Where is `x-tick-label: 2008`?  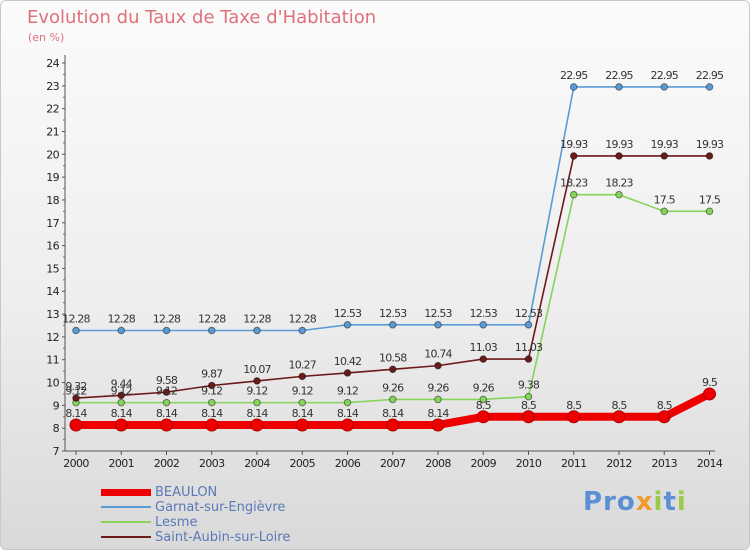
x-tick-label: 2008 is located at coordinates (438, 463).